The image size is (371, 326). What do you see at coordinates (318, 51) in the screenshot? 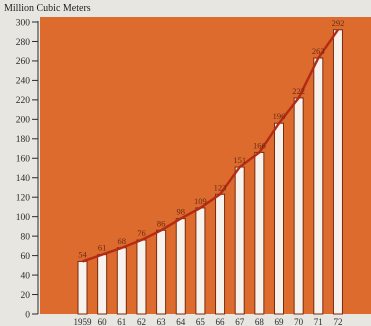
I see `data-label: 263` at bounding box center [318, 51].